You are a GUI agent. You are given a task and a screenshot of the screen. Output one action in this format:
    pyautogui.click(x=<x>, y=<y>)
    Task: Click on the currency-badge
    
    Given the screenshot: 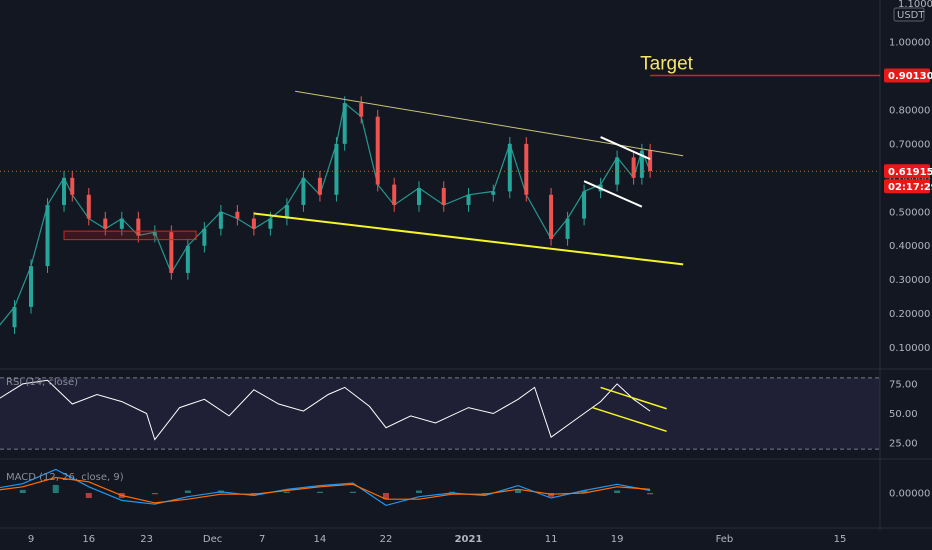 What is the action you would take?
    pyautogui.click(x=909, y=14)
    